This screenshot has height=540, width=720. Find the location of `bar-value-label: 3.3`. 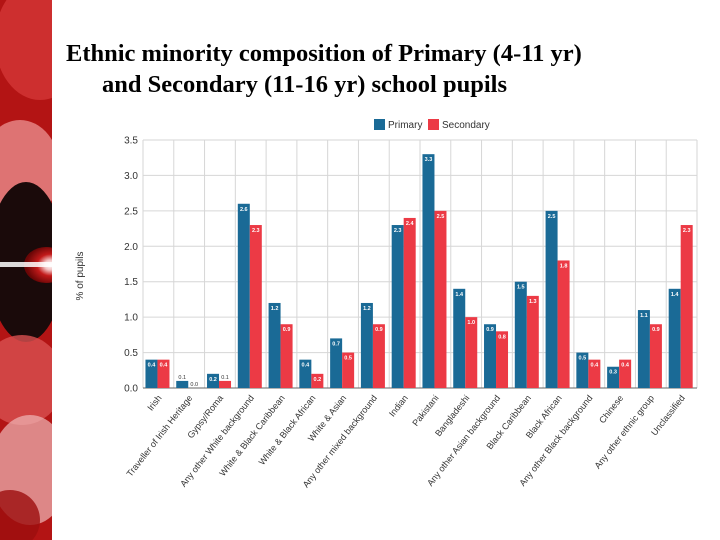

bar-value-label: 3.3 is located at coordinates (429, 160).